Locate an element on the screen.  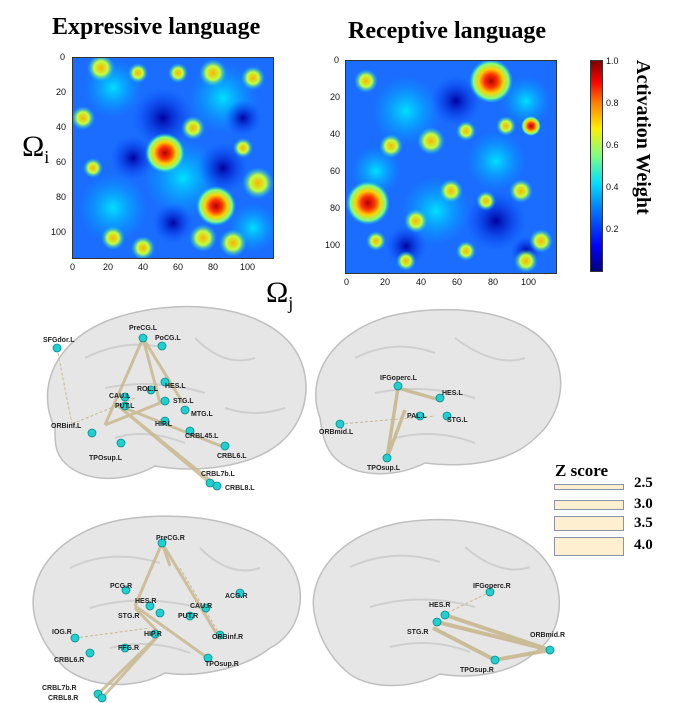
colorbar-tick: 1.0 is located at coordinates (612, 61).